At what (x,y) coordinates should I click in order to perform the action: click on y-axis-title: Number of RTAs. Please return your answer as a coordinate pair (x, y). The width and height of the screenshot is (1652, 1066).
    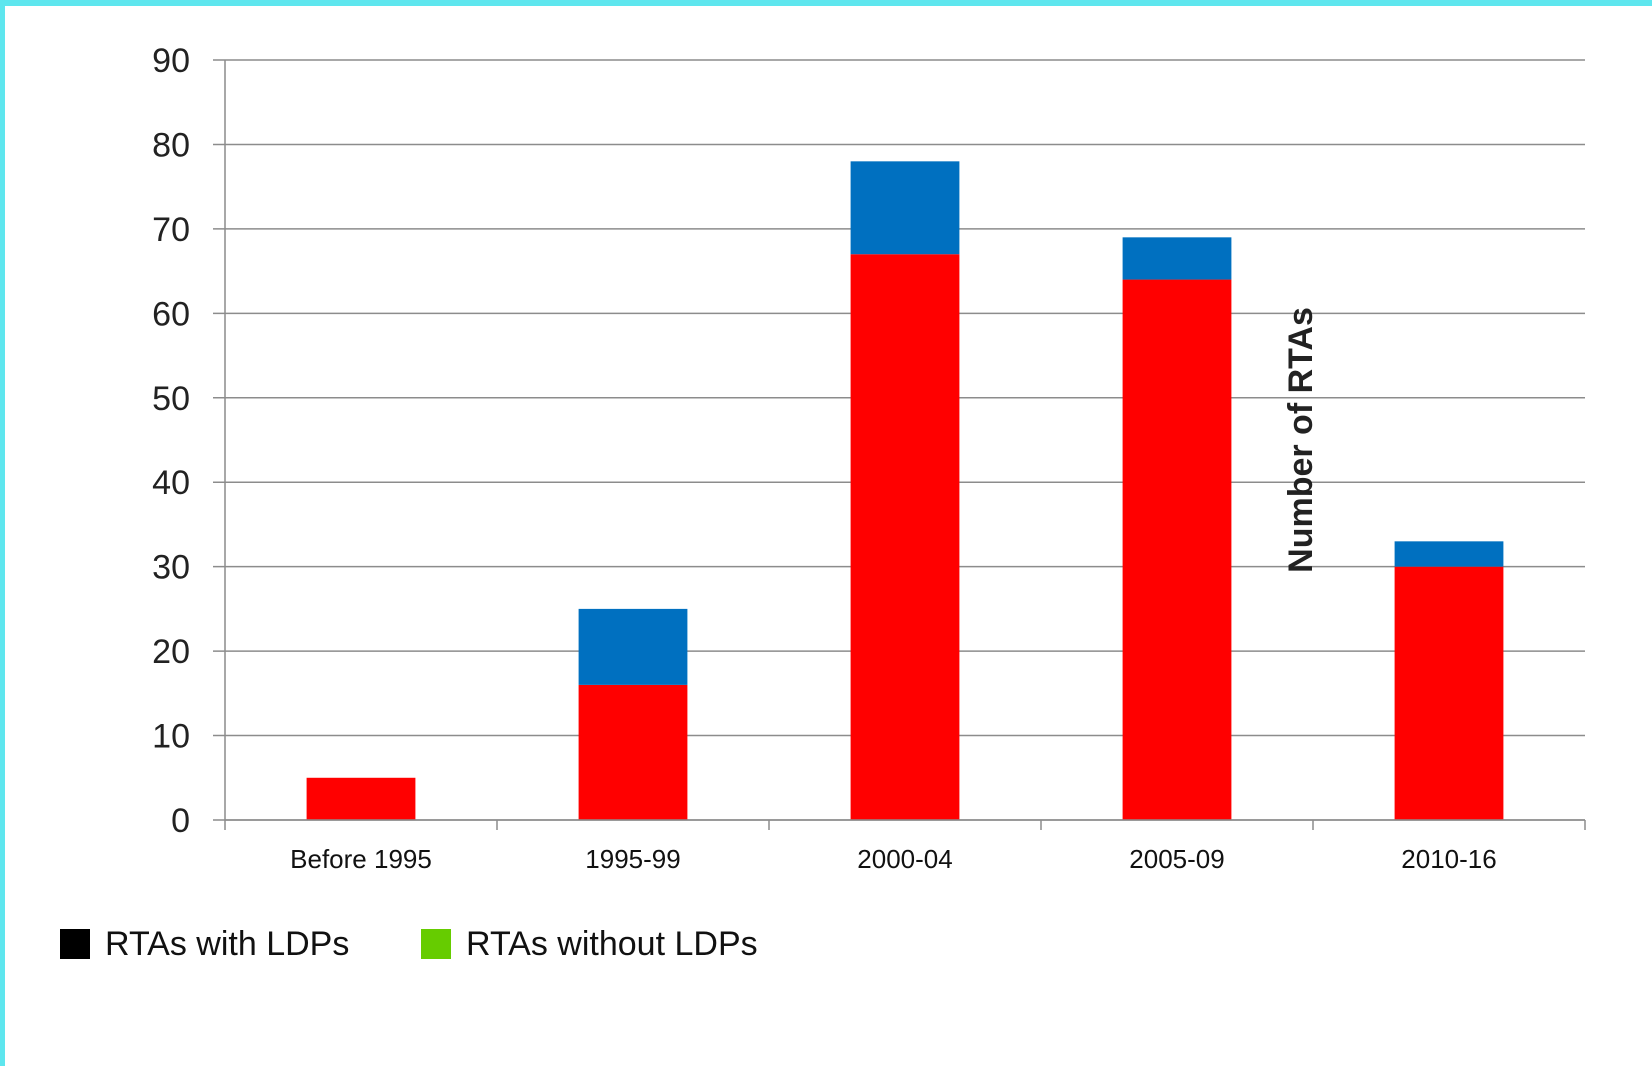
    Looking at the image, I should click on (1301, 440).